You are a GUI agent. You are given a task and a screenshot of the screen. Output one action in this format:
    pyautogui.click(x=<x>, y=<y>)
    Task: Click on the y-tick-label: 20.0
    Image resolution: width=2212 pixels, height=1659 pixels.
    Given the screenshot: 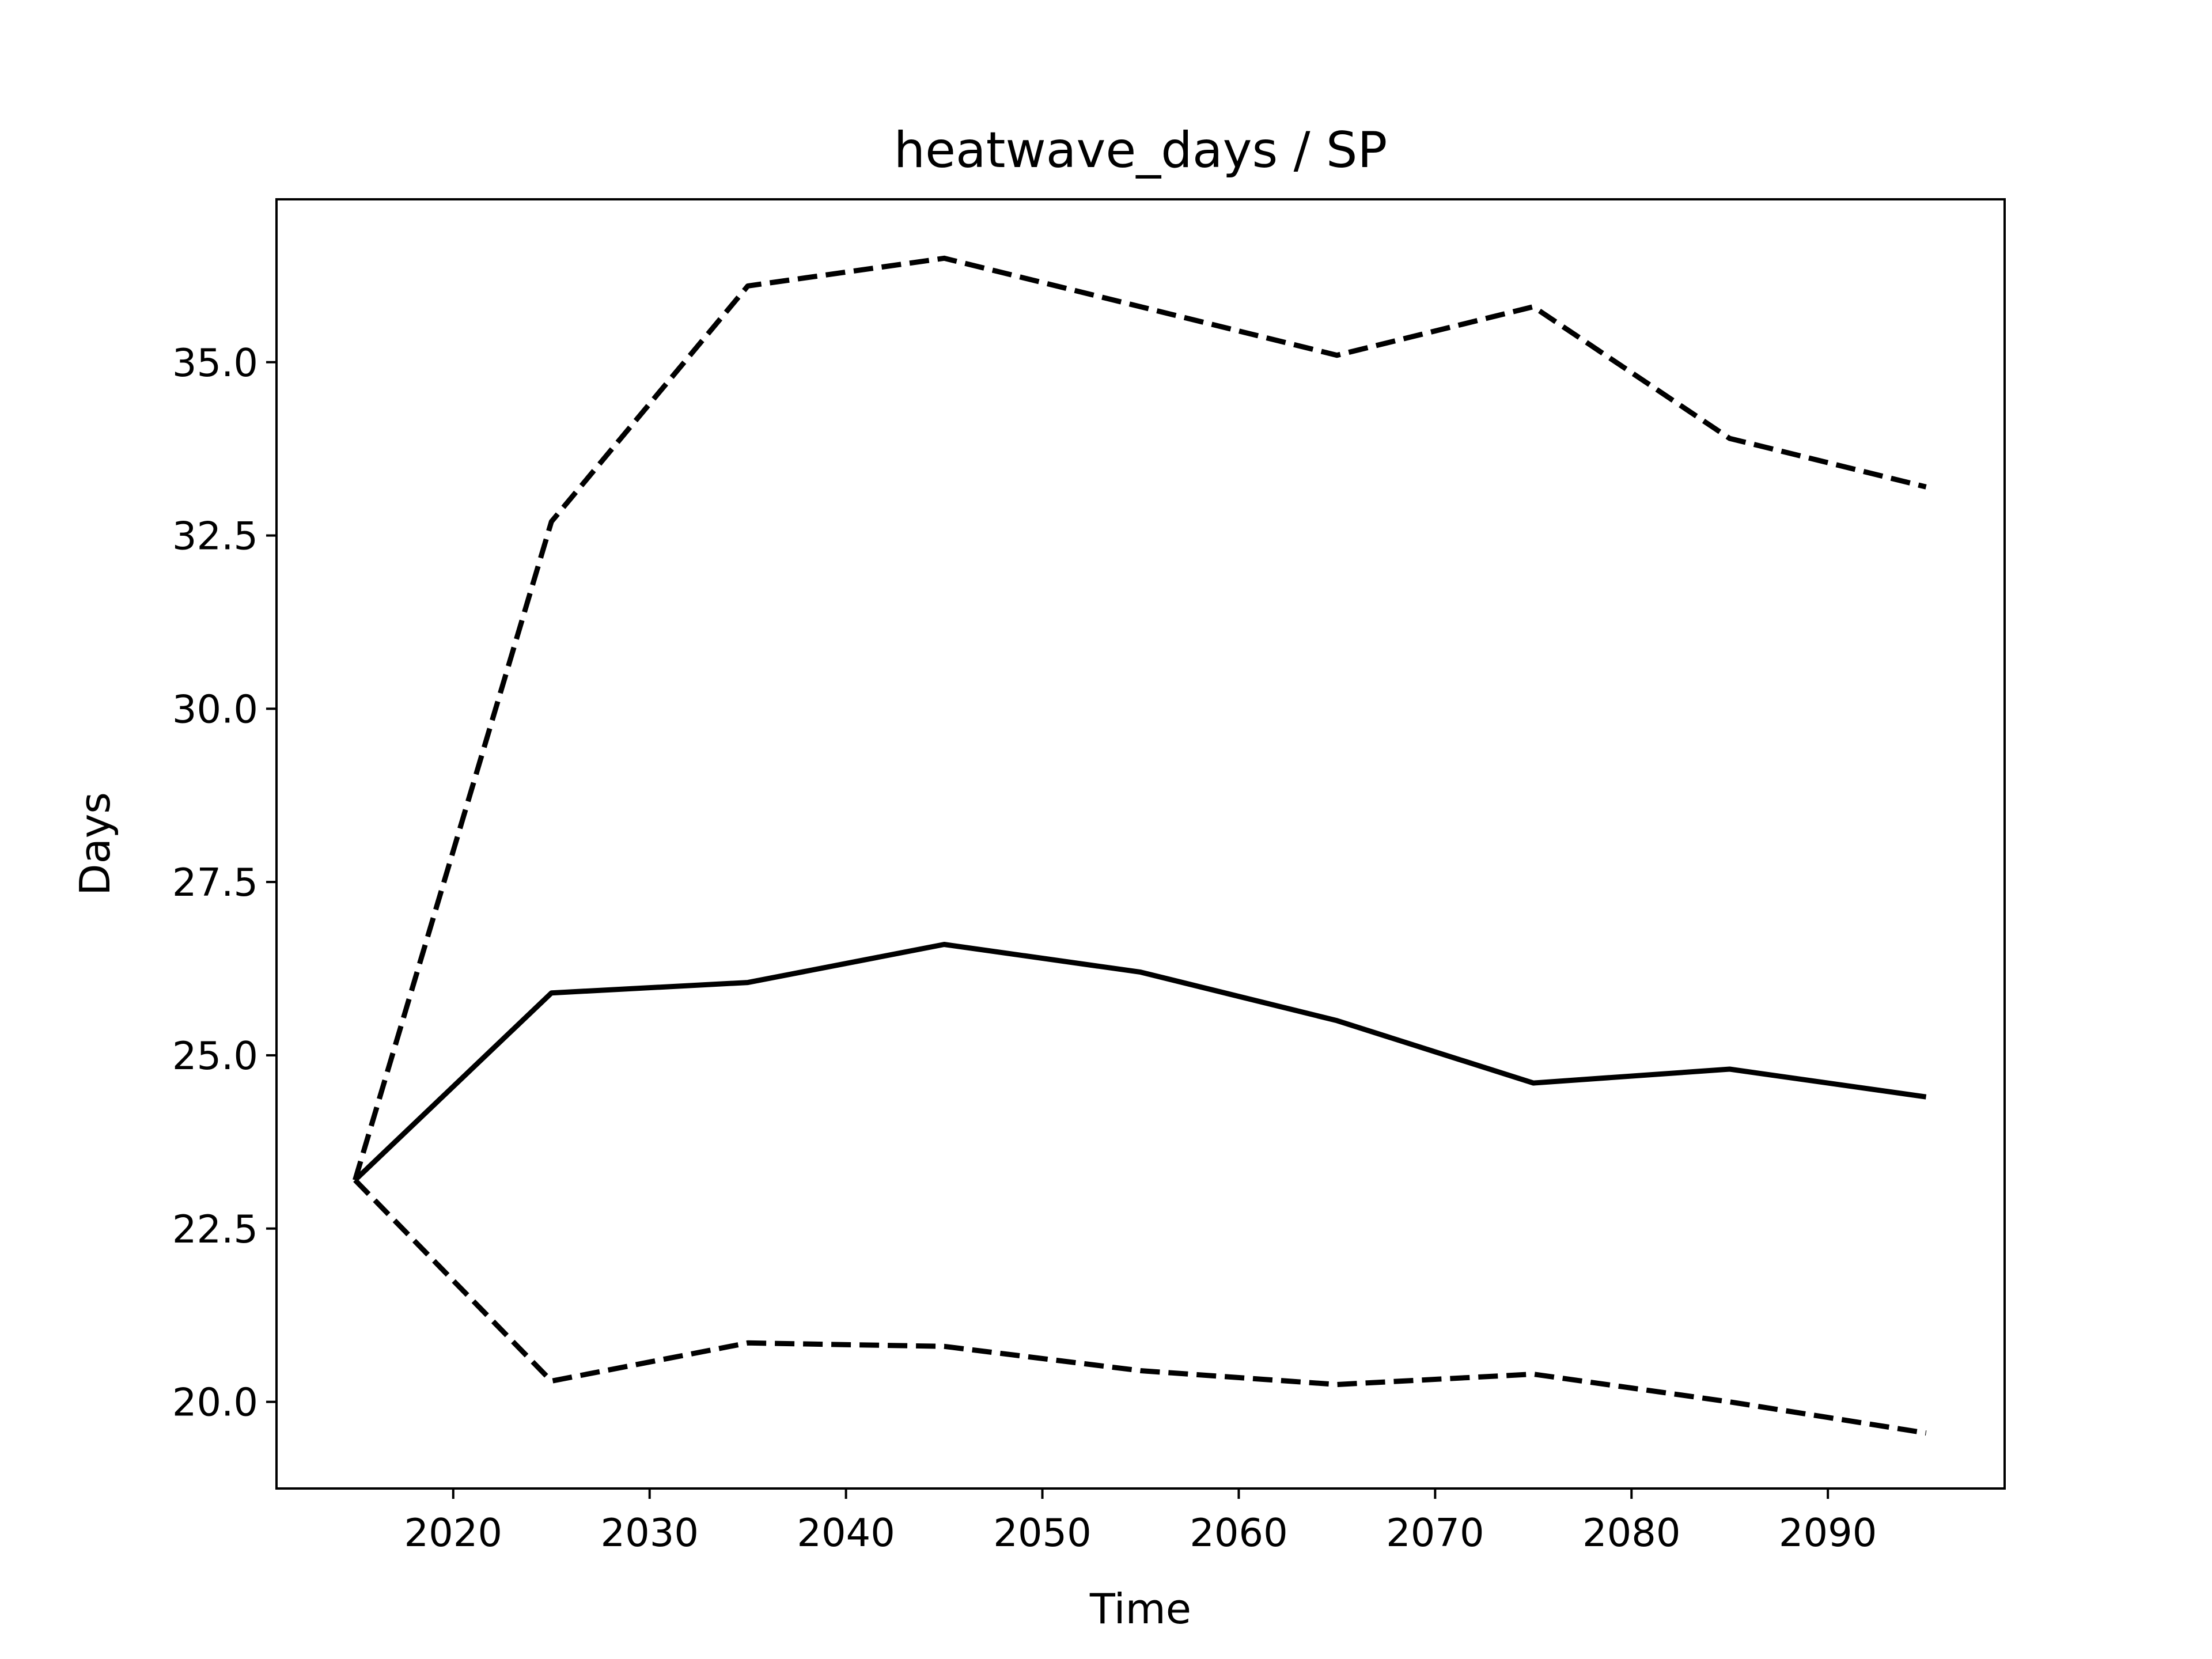 What is the action you would take?
    pyautogui.click(x=215, y=1402)
    